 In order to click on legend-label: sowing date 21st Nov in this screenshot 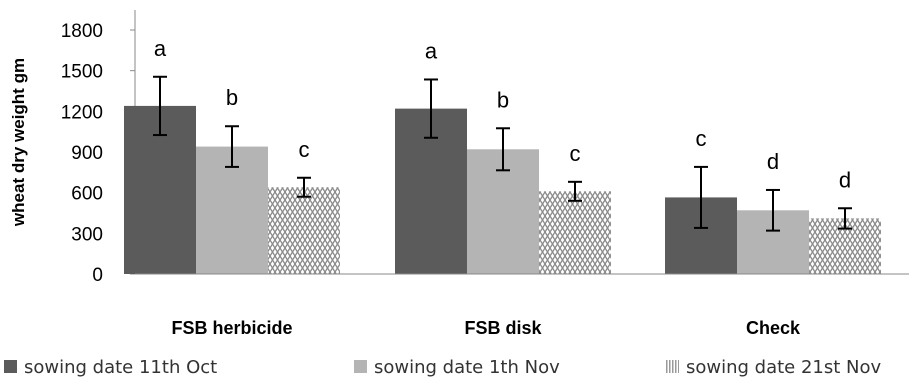, I will do `click(784, 367)`.